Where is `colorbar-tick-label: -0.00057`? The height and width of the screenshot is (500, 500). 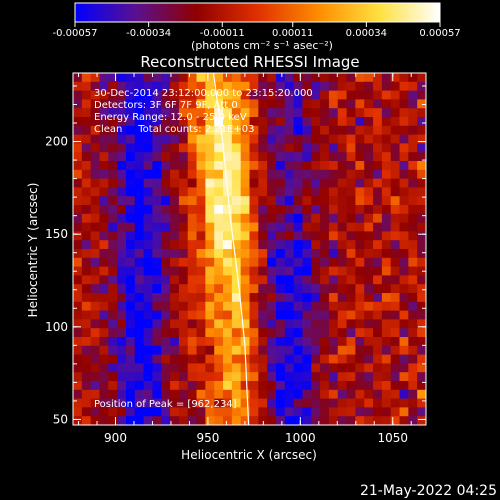 colorbar-tick-label: -0.00057 is located at coordinates (75, 33).